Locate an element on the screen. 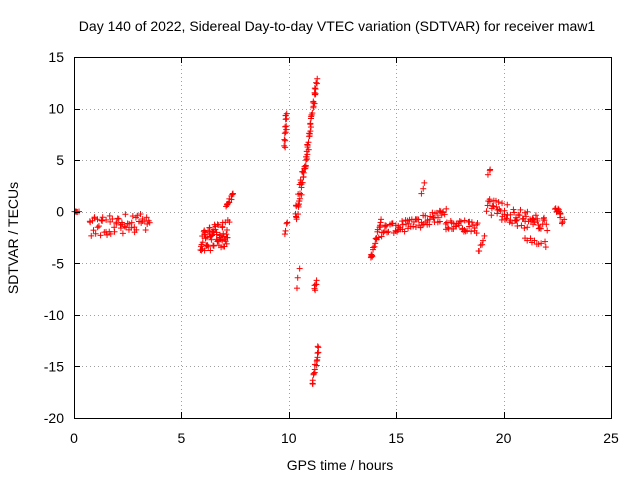  y-tick-label: -20 is located at coordinates (54, 418).